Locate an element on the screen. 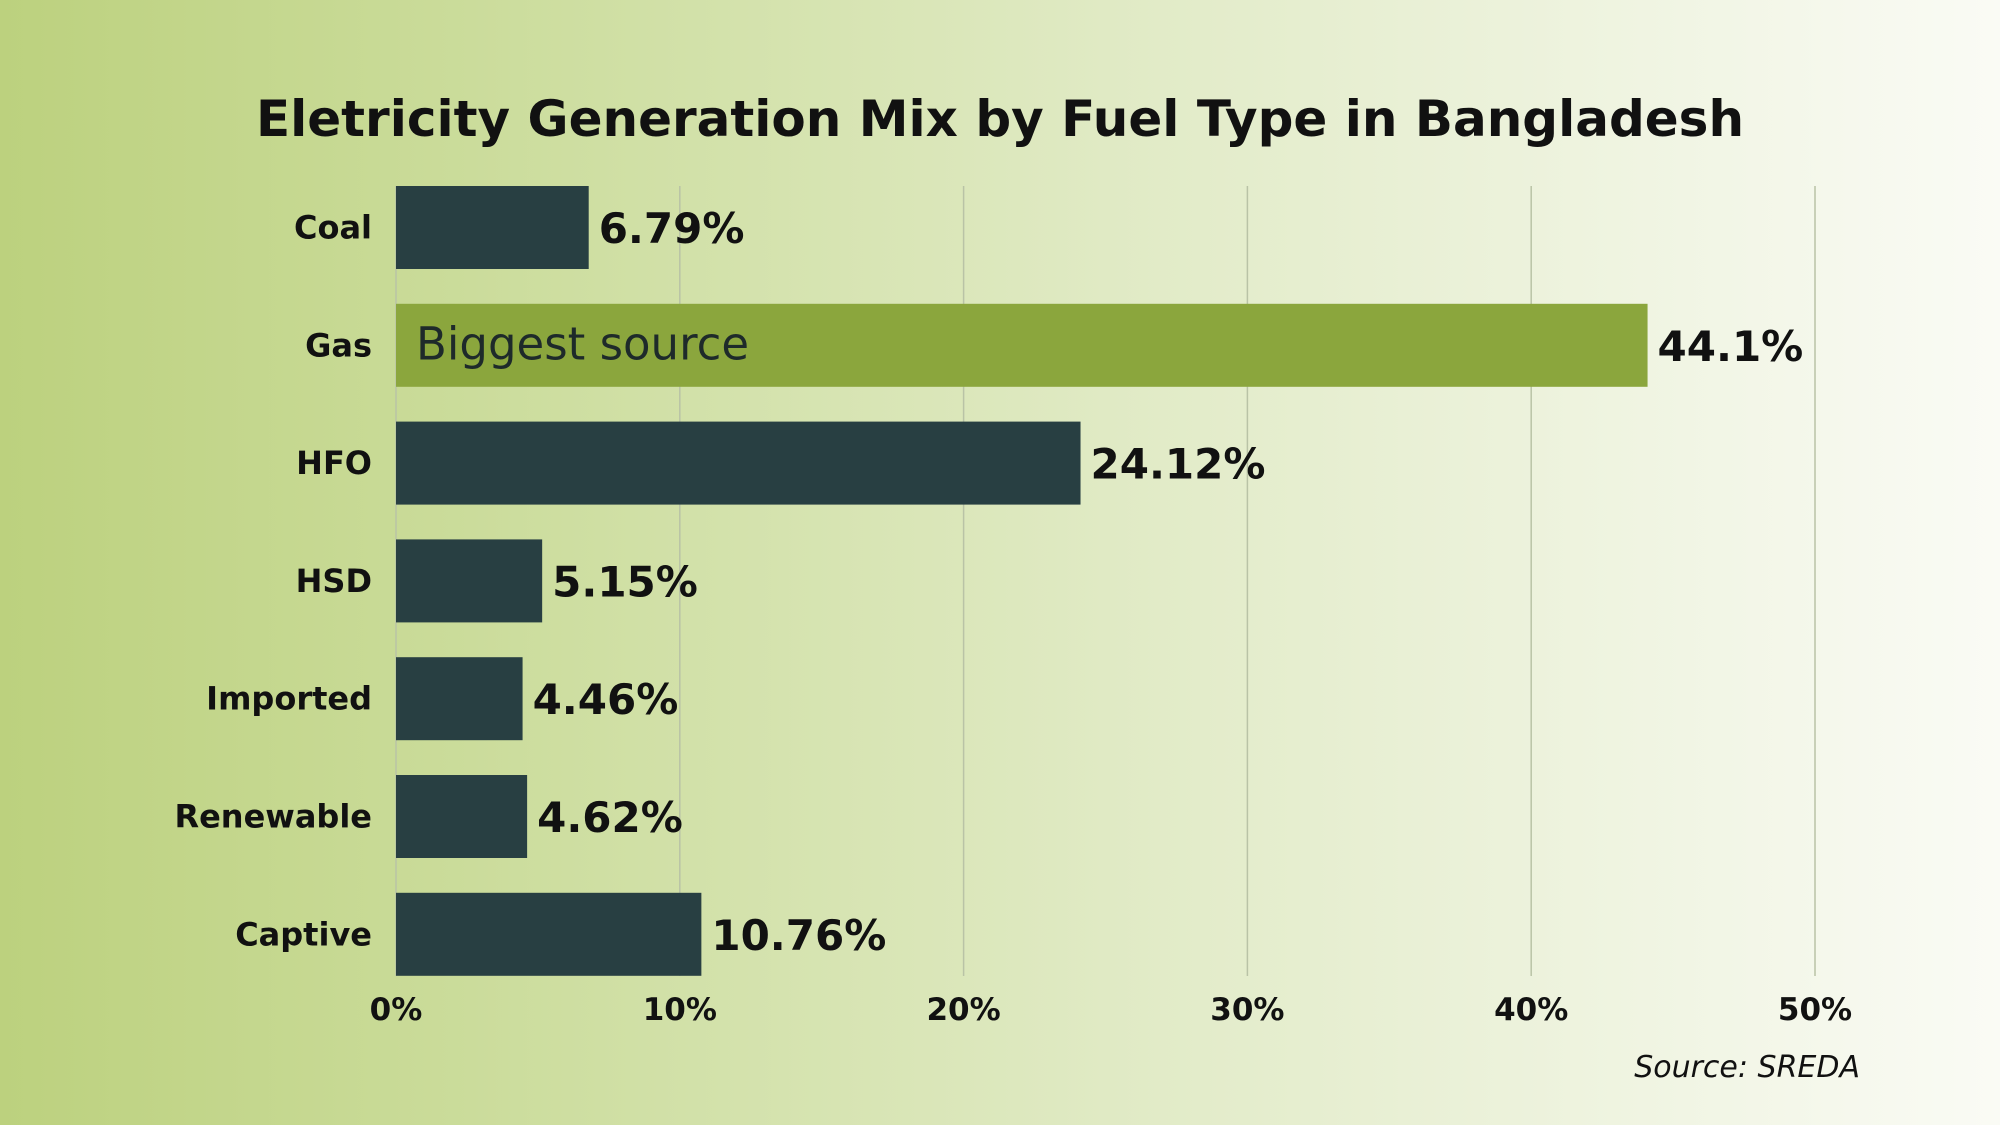  bar-hsd is located at coordinates (469, 581).